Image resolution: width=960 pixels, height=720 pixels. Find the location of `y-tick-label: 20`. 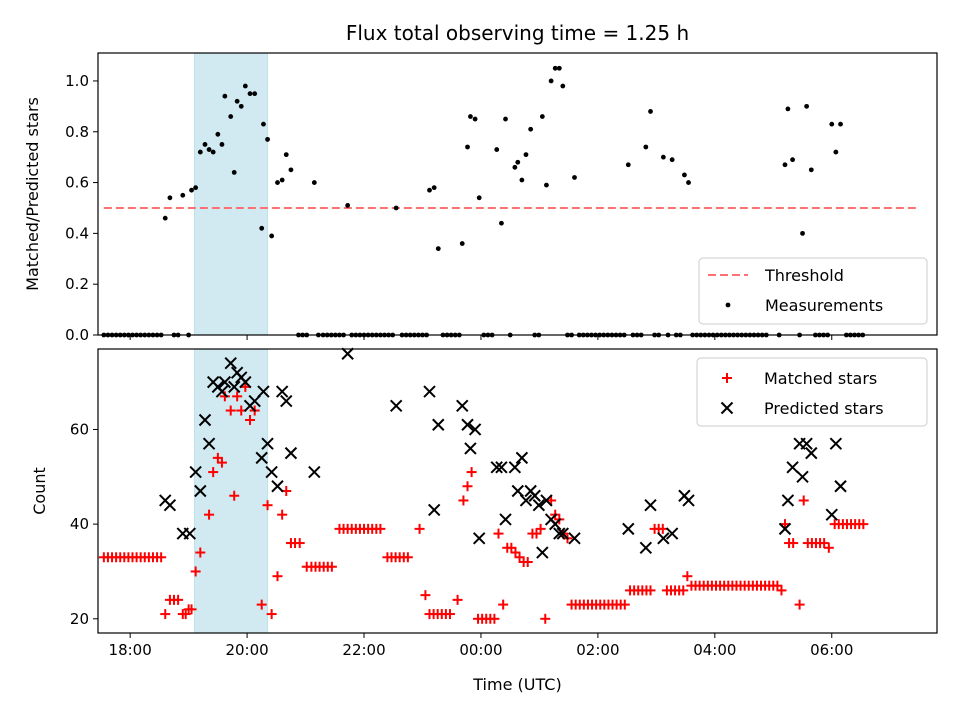

y-tick-label: 20 is located at coordinates (79, 619).